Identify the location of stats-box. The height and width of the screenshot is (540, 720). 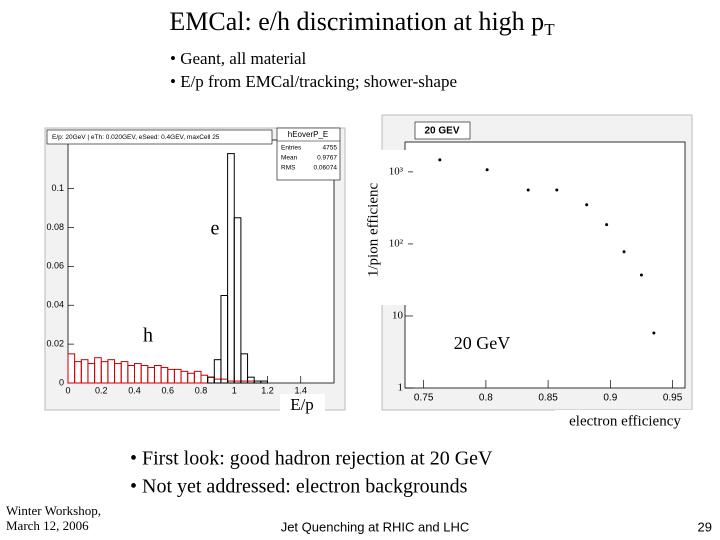
(308, 154).